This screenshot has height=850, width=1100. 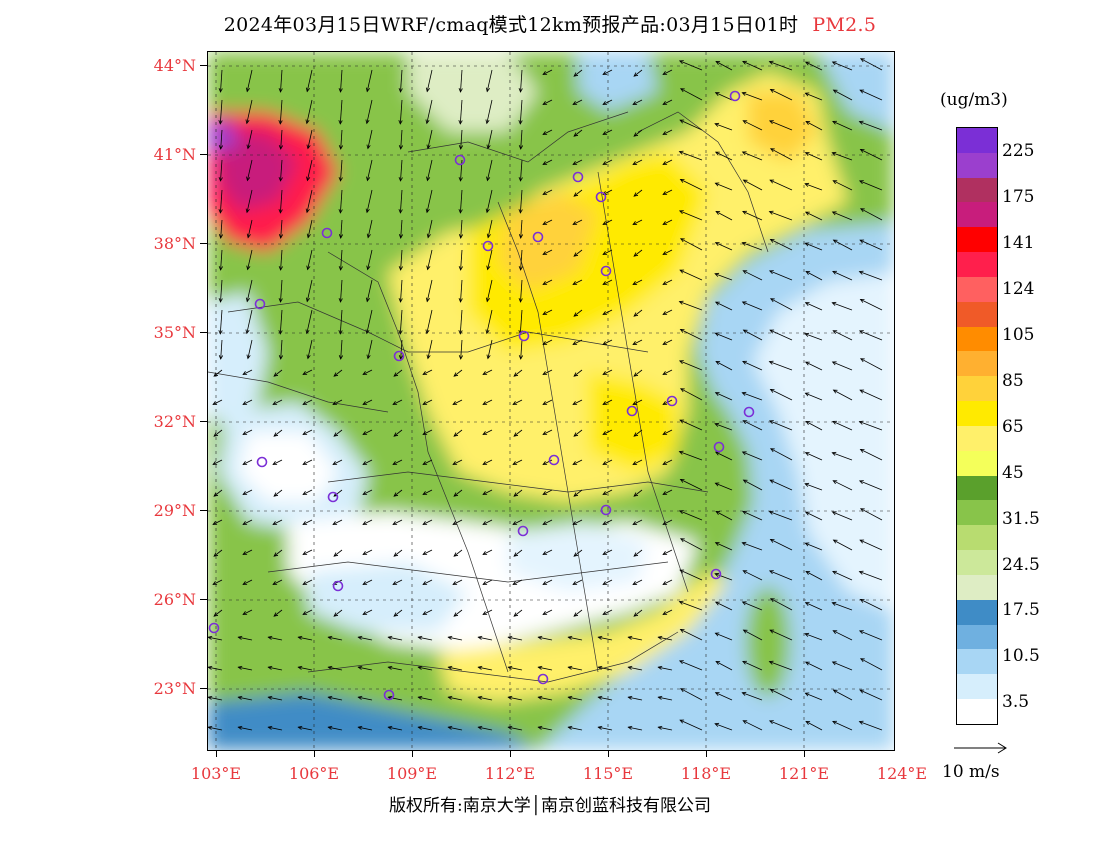 I want to click on wind-reference-arrow, so click(x=980, y=748).